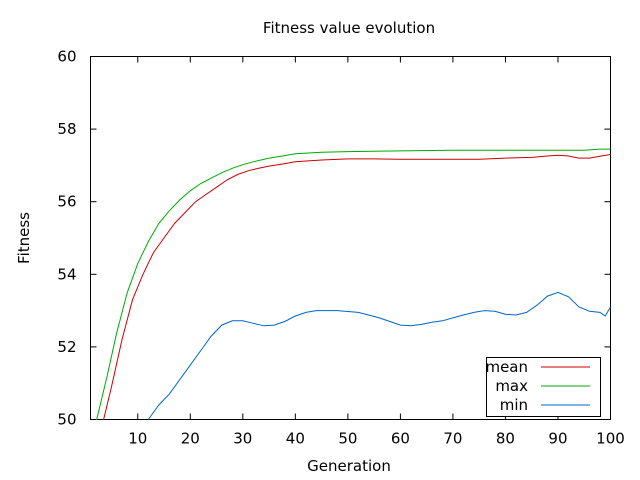 The height and width of the screenshot is (480, 640). What do you see at coordinates (452, 439) in the screenshot?
I see `x-tick-label: 70` at bounding box center [452, 439].